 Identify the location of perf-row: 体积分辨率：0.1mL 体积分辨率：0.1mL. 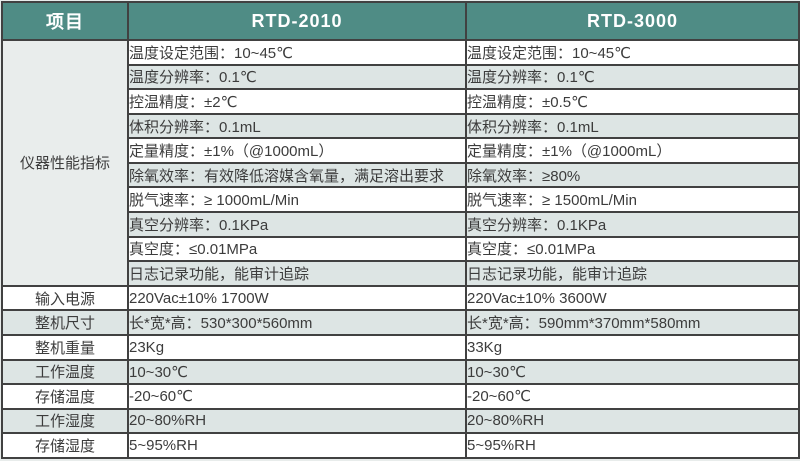
(401, 126).